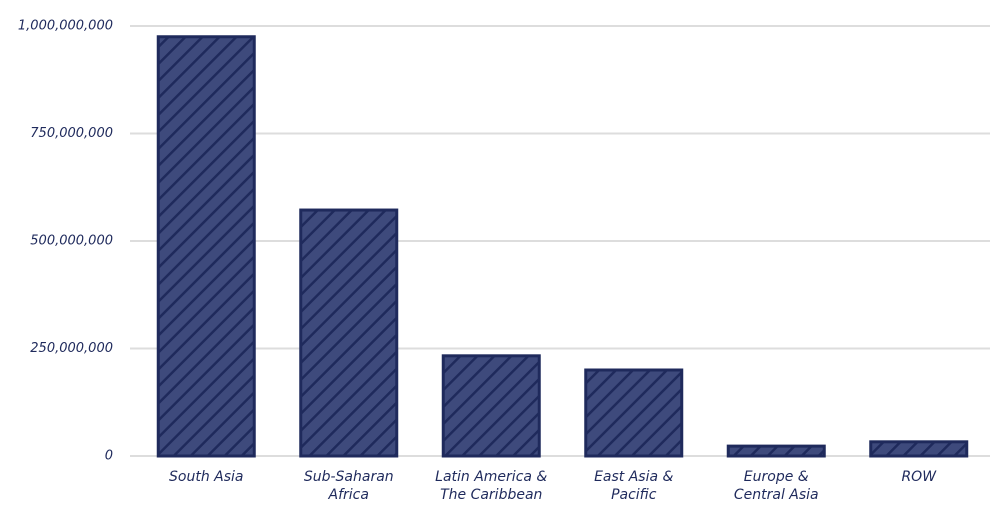  Describe the element at coordinates (634, 486) in the screenshot. I see `x-tick-label: East Asia & Pacific` at that location.